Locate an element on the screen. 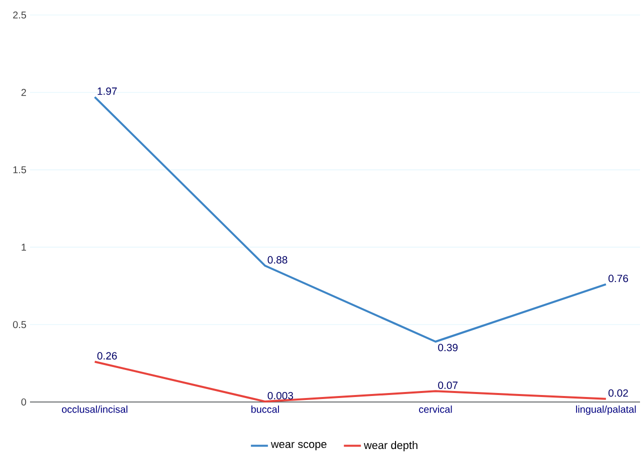 The image size is (643, 461). y-tick-label: 1.5 is located at coordinates (19, 170).